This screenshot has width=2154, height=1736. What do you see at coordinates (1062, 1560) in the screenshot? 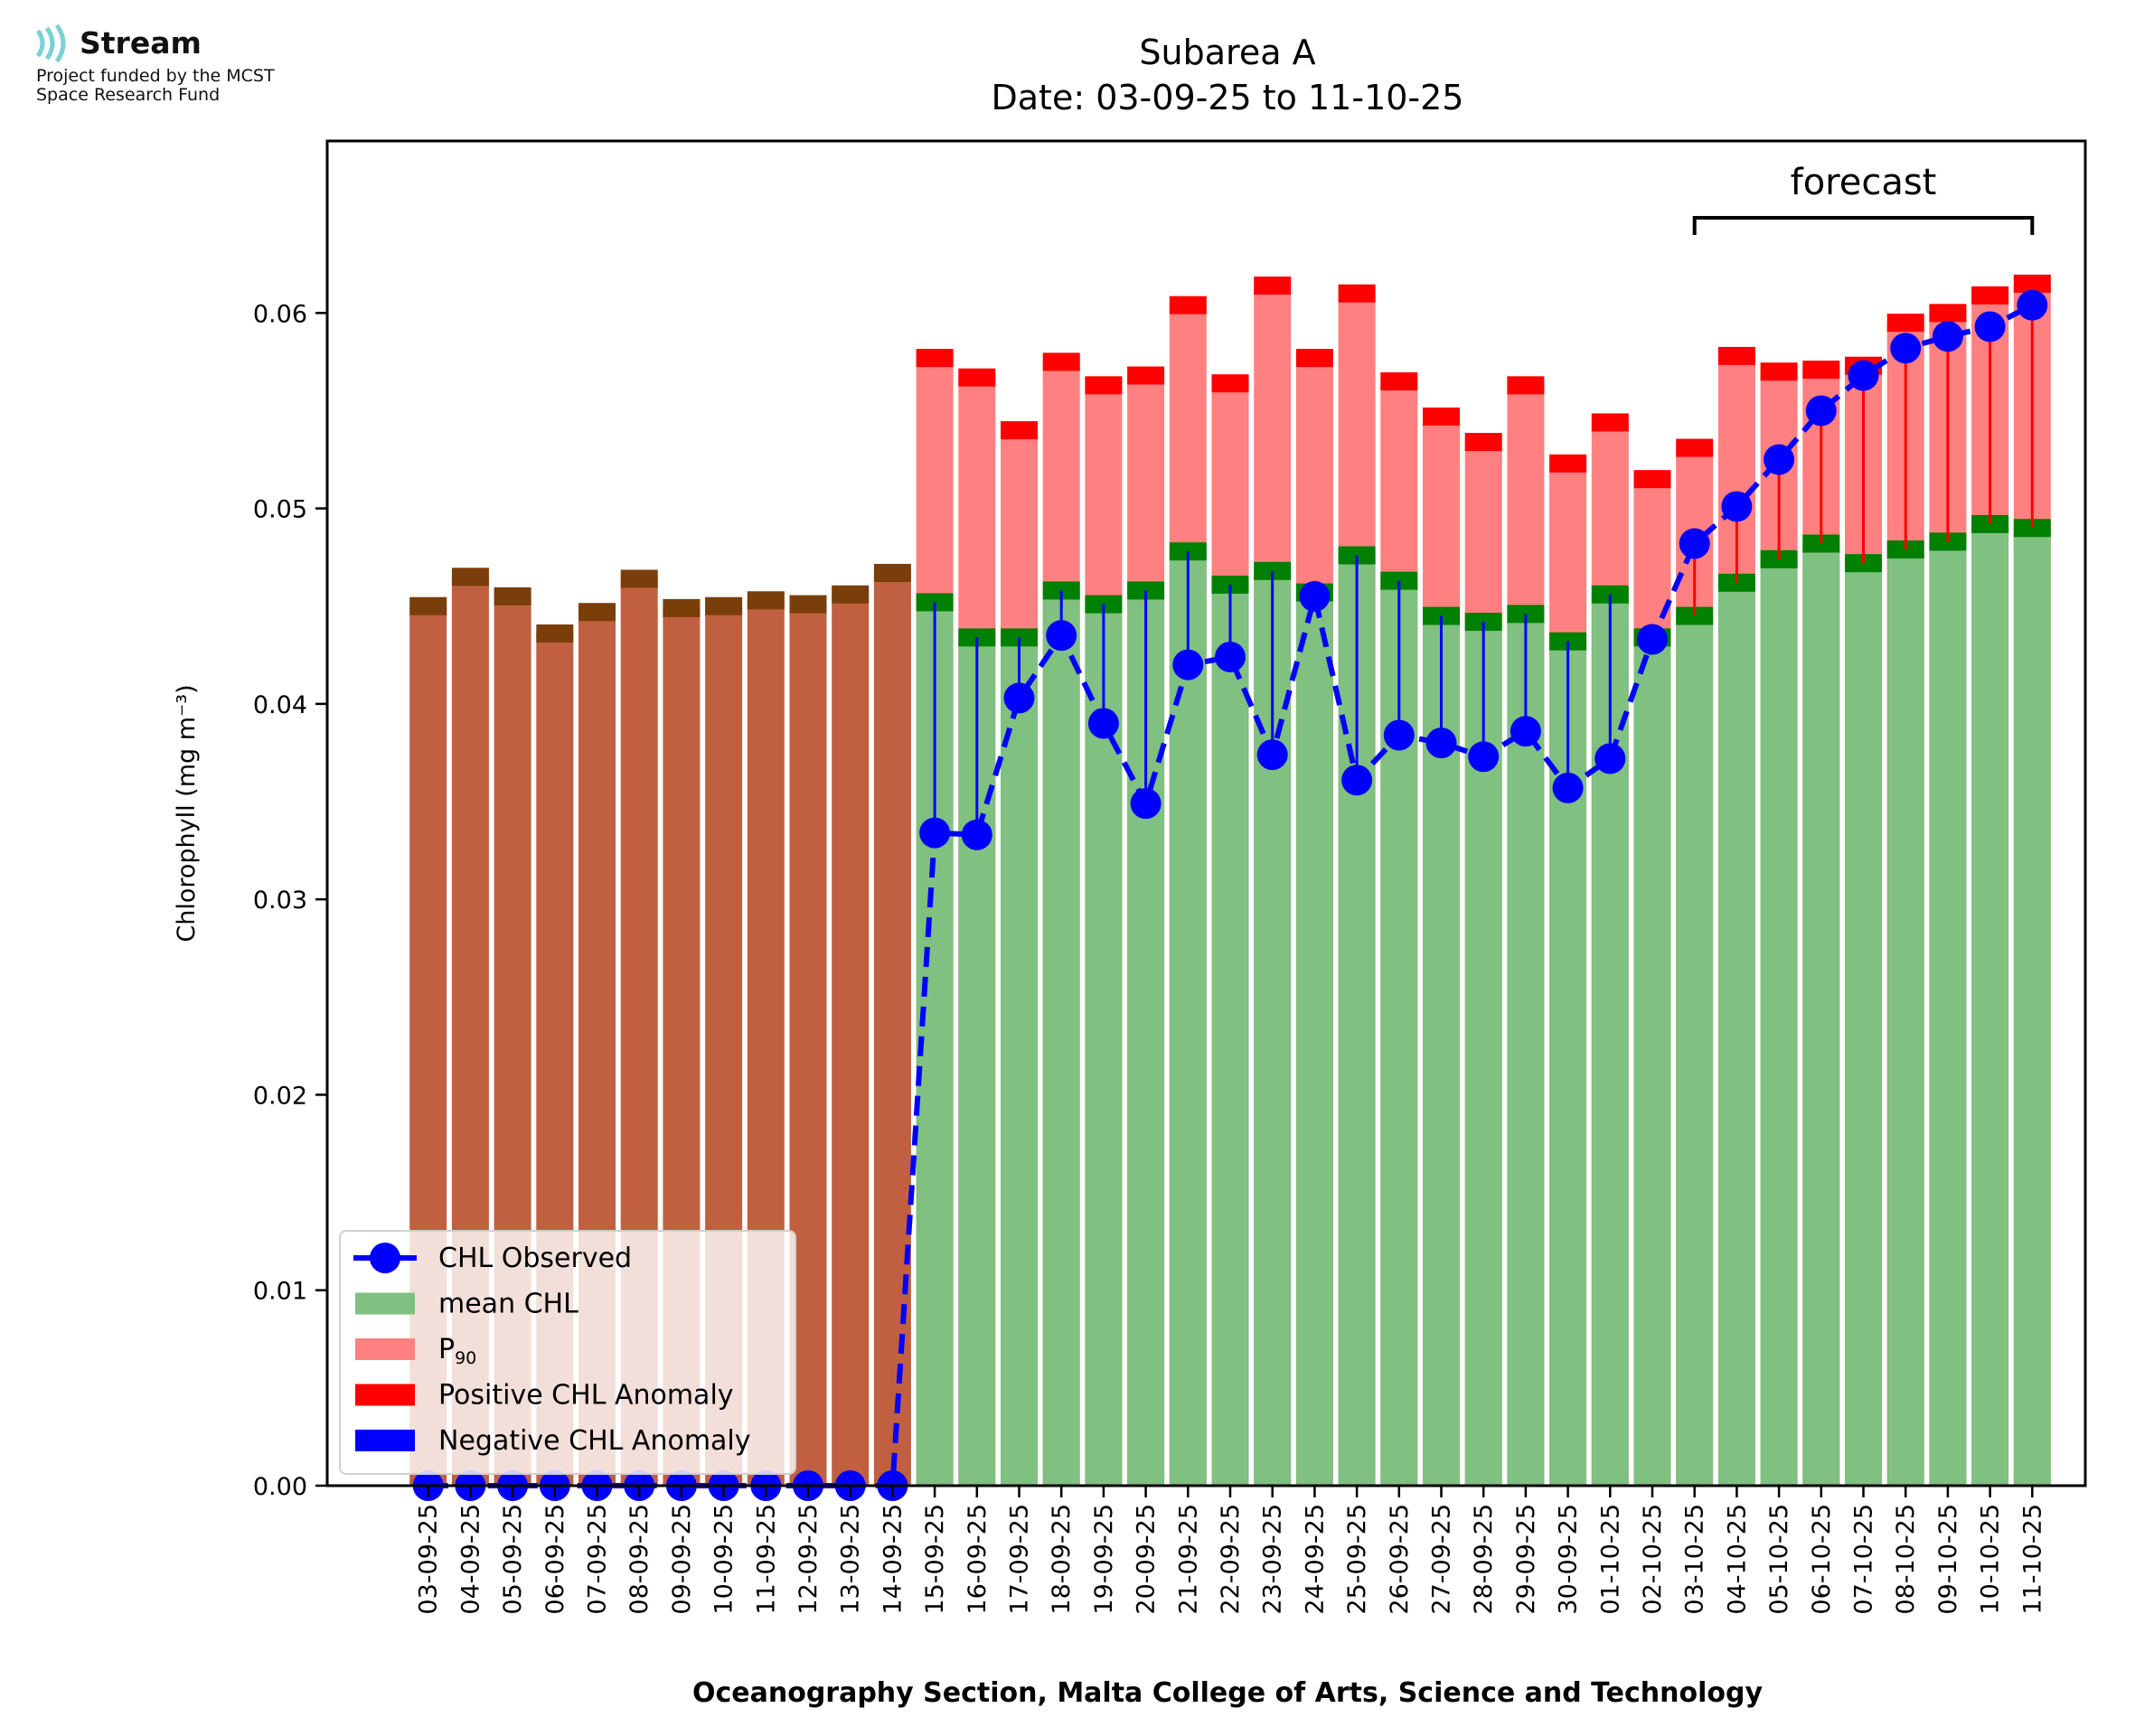
I see `x-tick-label: 18-09-25` at bounding box center [1062, 1560].